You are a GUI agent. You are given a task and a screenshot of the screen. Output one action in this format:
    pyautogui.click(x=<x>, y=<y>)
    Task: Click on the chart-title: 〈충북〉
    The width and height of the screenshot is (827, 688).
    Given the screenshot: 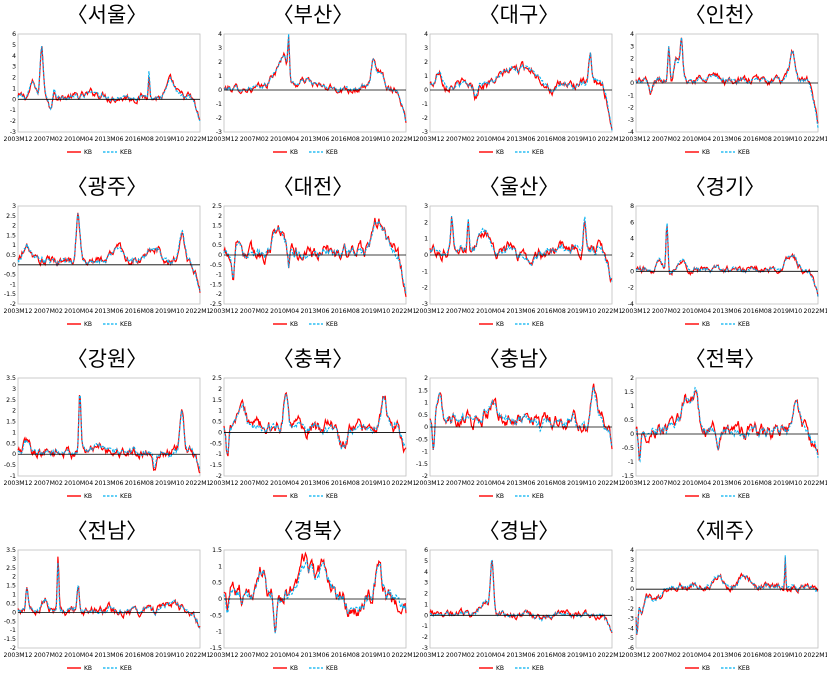 What is the action you would take?
    pyautogui.click(x=313, y=359)
    